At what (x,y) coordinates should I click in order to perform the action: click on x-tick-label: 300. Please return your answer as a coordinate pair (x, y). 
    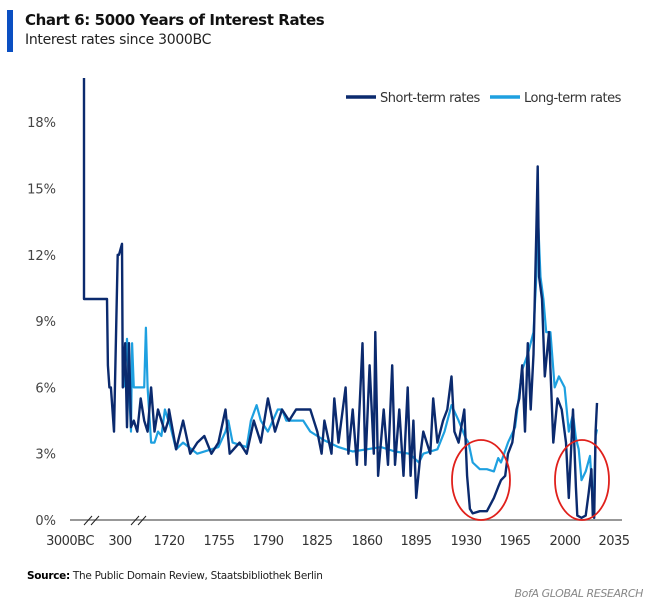
    Looking at the image, I should click on (120, 541).